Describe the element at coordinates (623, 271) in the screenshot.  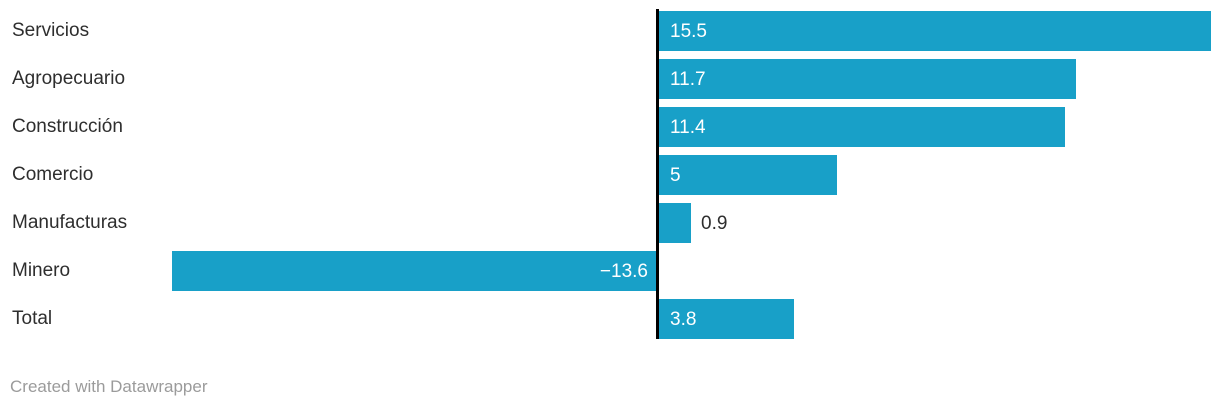
I see `value-label: −13.6` at that location.